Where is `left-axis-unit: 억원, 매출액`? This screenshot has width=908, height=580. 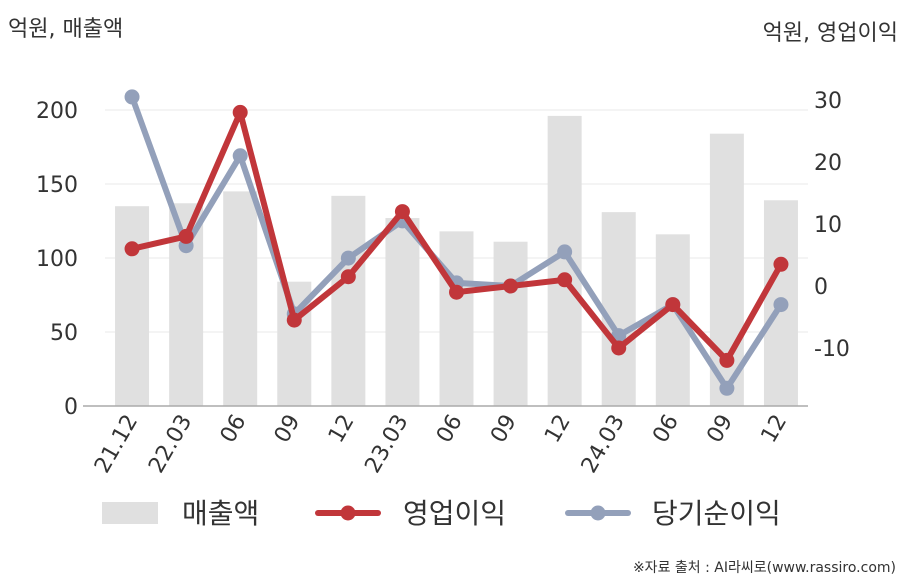 left-axis-unit: 억원, 매출액 is located at coordinates (65, 29).